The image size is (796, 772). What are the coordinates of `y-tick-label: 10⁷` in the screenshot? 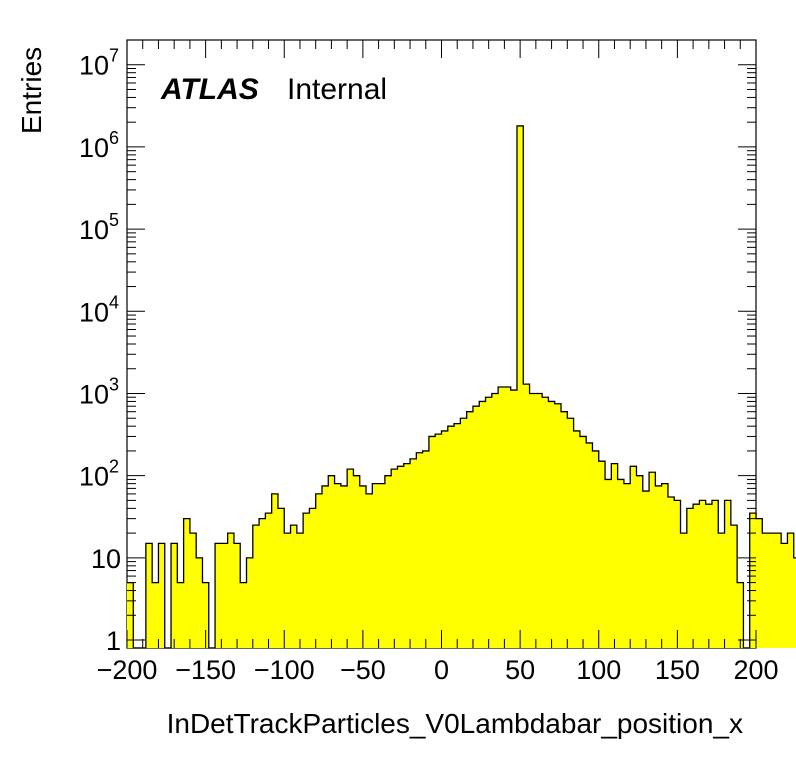 It's located at (99, 63).